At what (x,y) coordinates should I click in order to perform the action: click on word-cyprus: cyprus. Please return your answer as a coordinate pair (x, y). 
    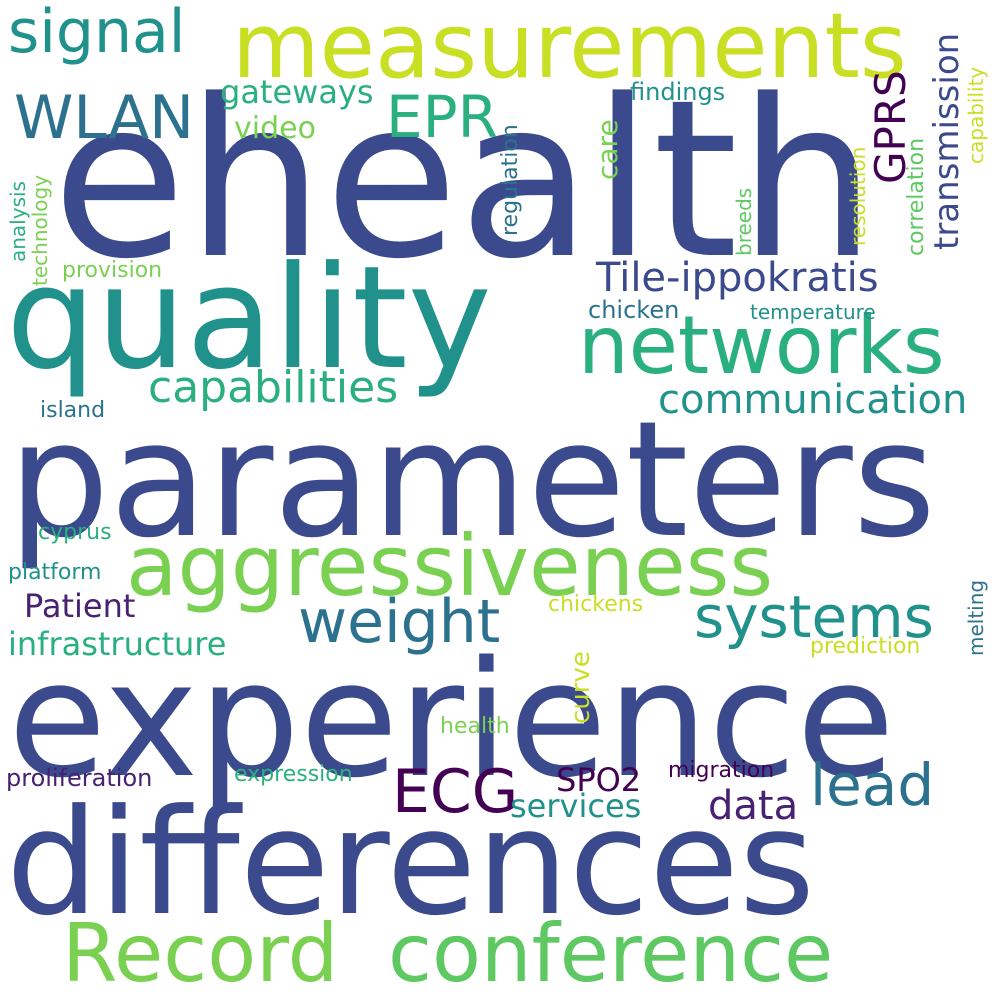
    Looking at the image, I should click on (75, 532).